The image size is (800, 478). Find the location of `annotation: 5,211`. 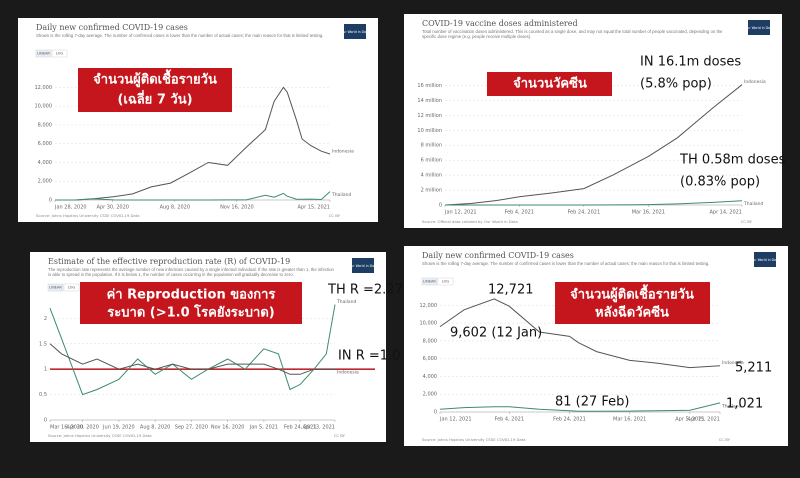

annotation: 5,211 is located at coordinates (753, 368).